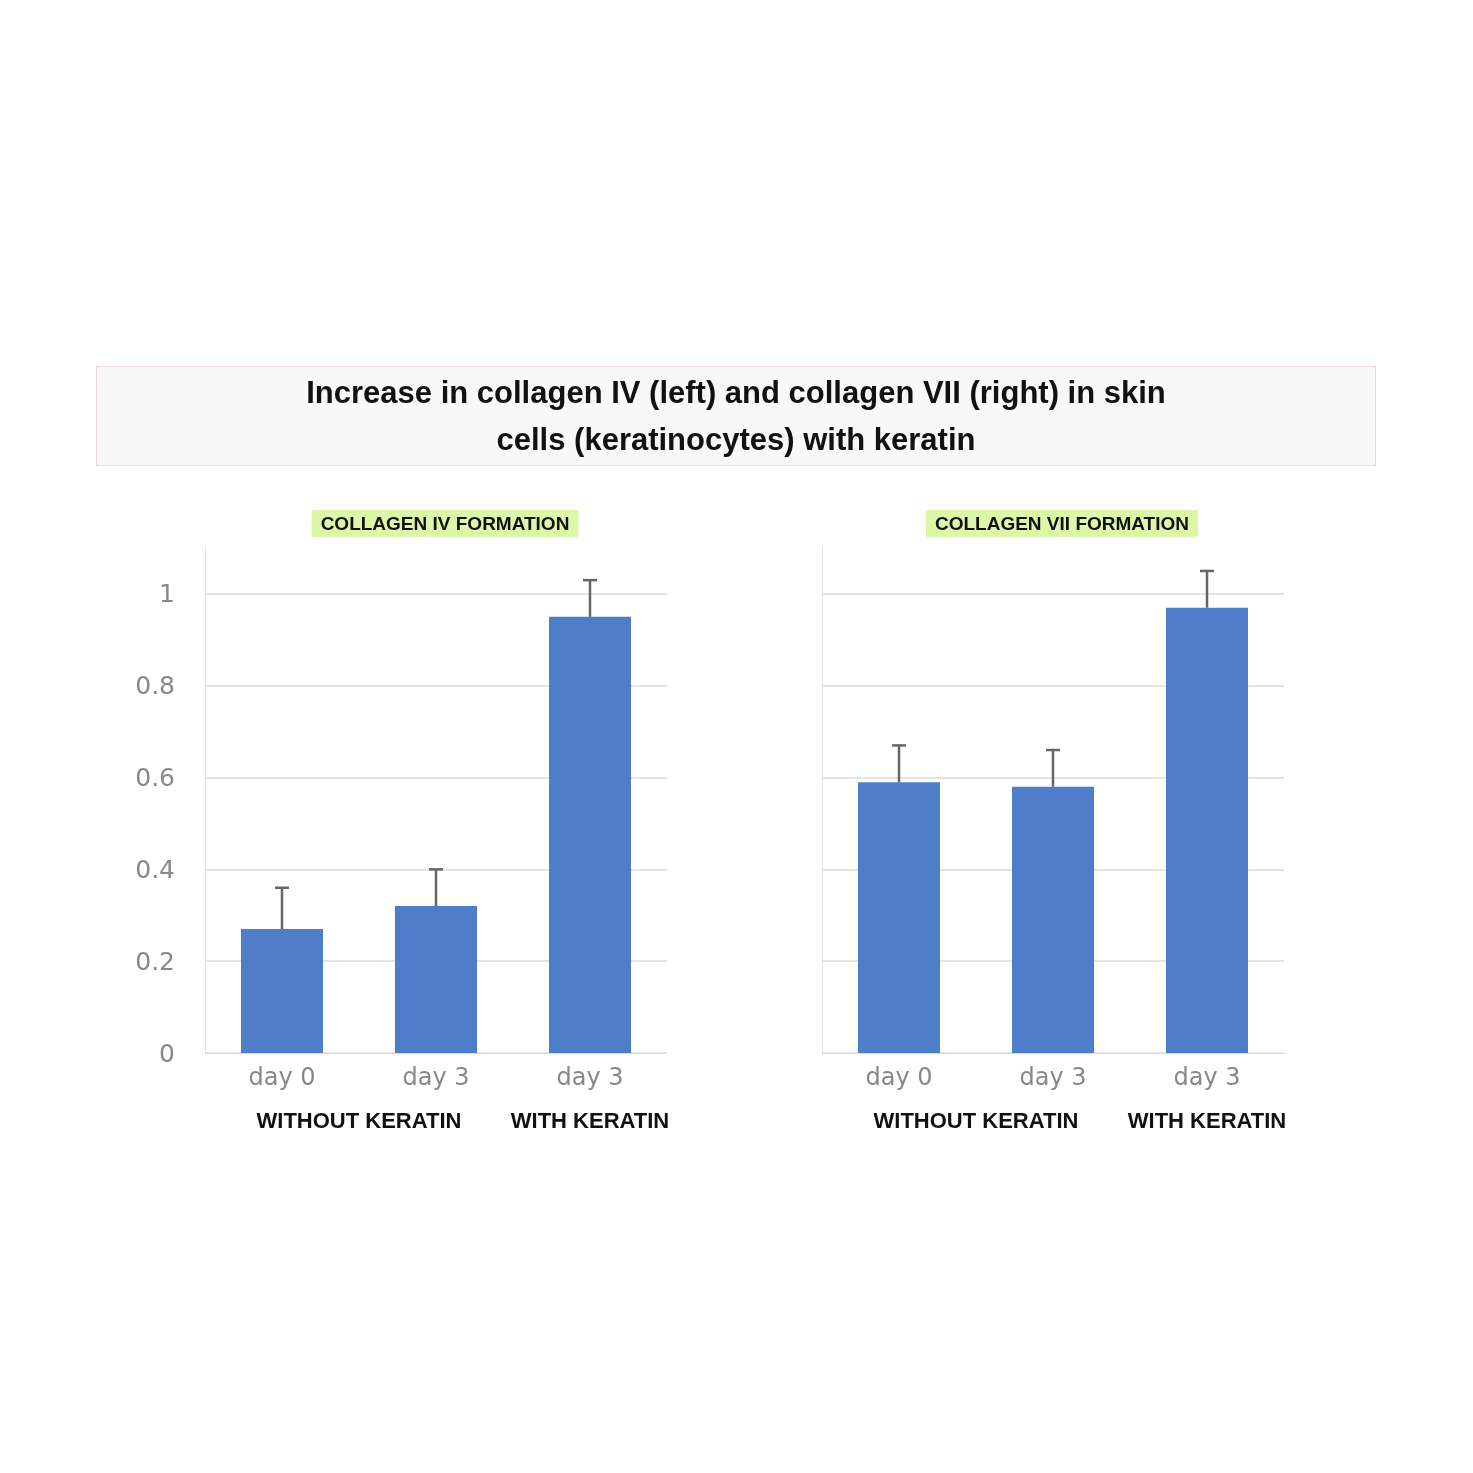  Describe the element at coordinates (167, 594) in the screenshot. I see `y-tick-label: 1` at that location.